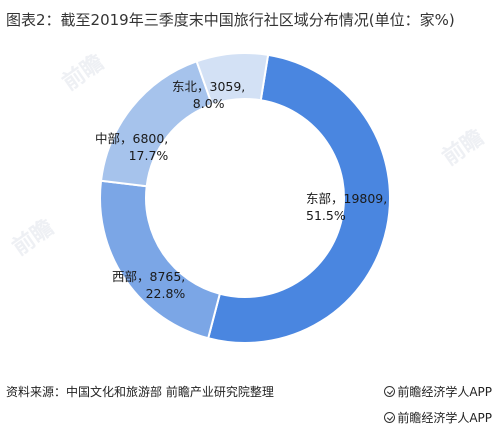  Describe the element at coordinates (148, 155) in the screenshot. I see `slice-label-percent: 17.7%` at that location.